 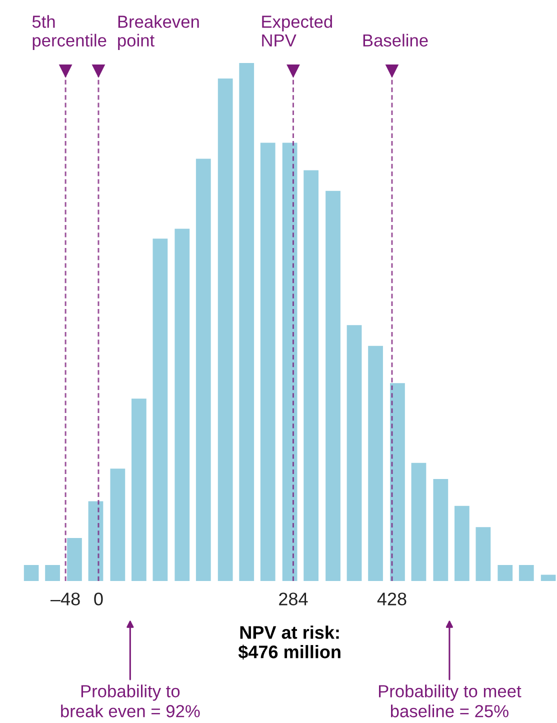 What do you see at coordinates (297, 30) in the screenshot?
I see `ref-line-label: Expected NPV` at bounding box center [297, 30].